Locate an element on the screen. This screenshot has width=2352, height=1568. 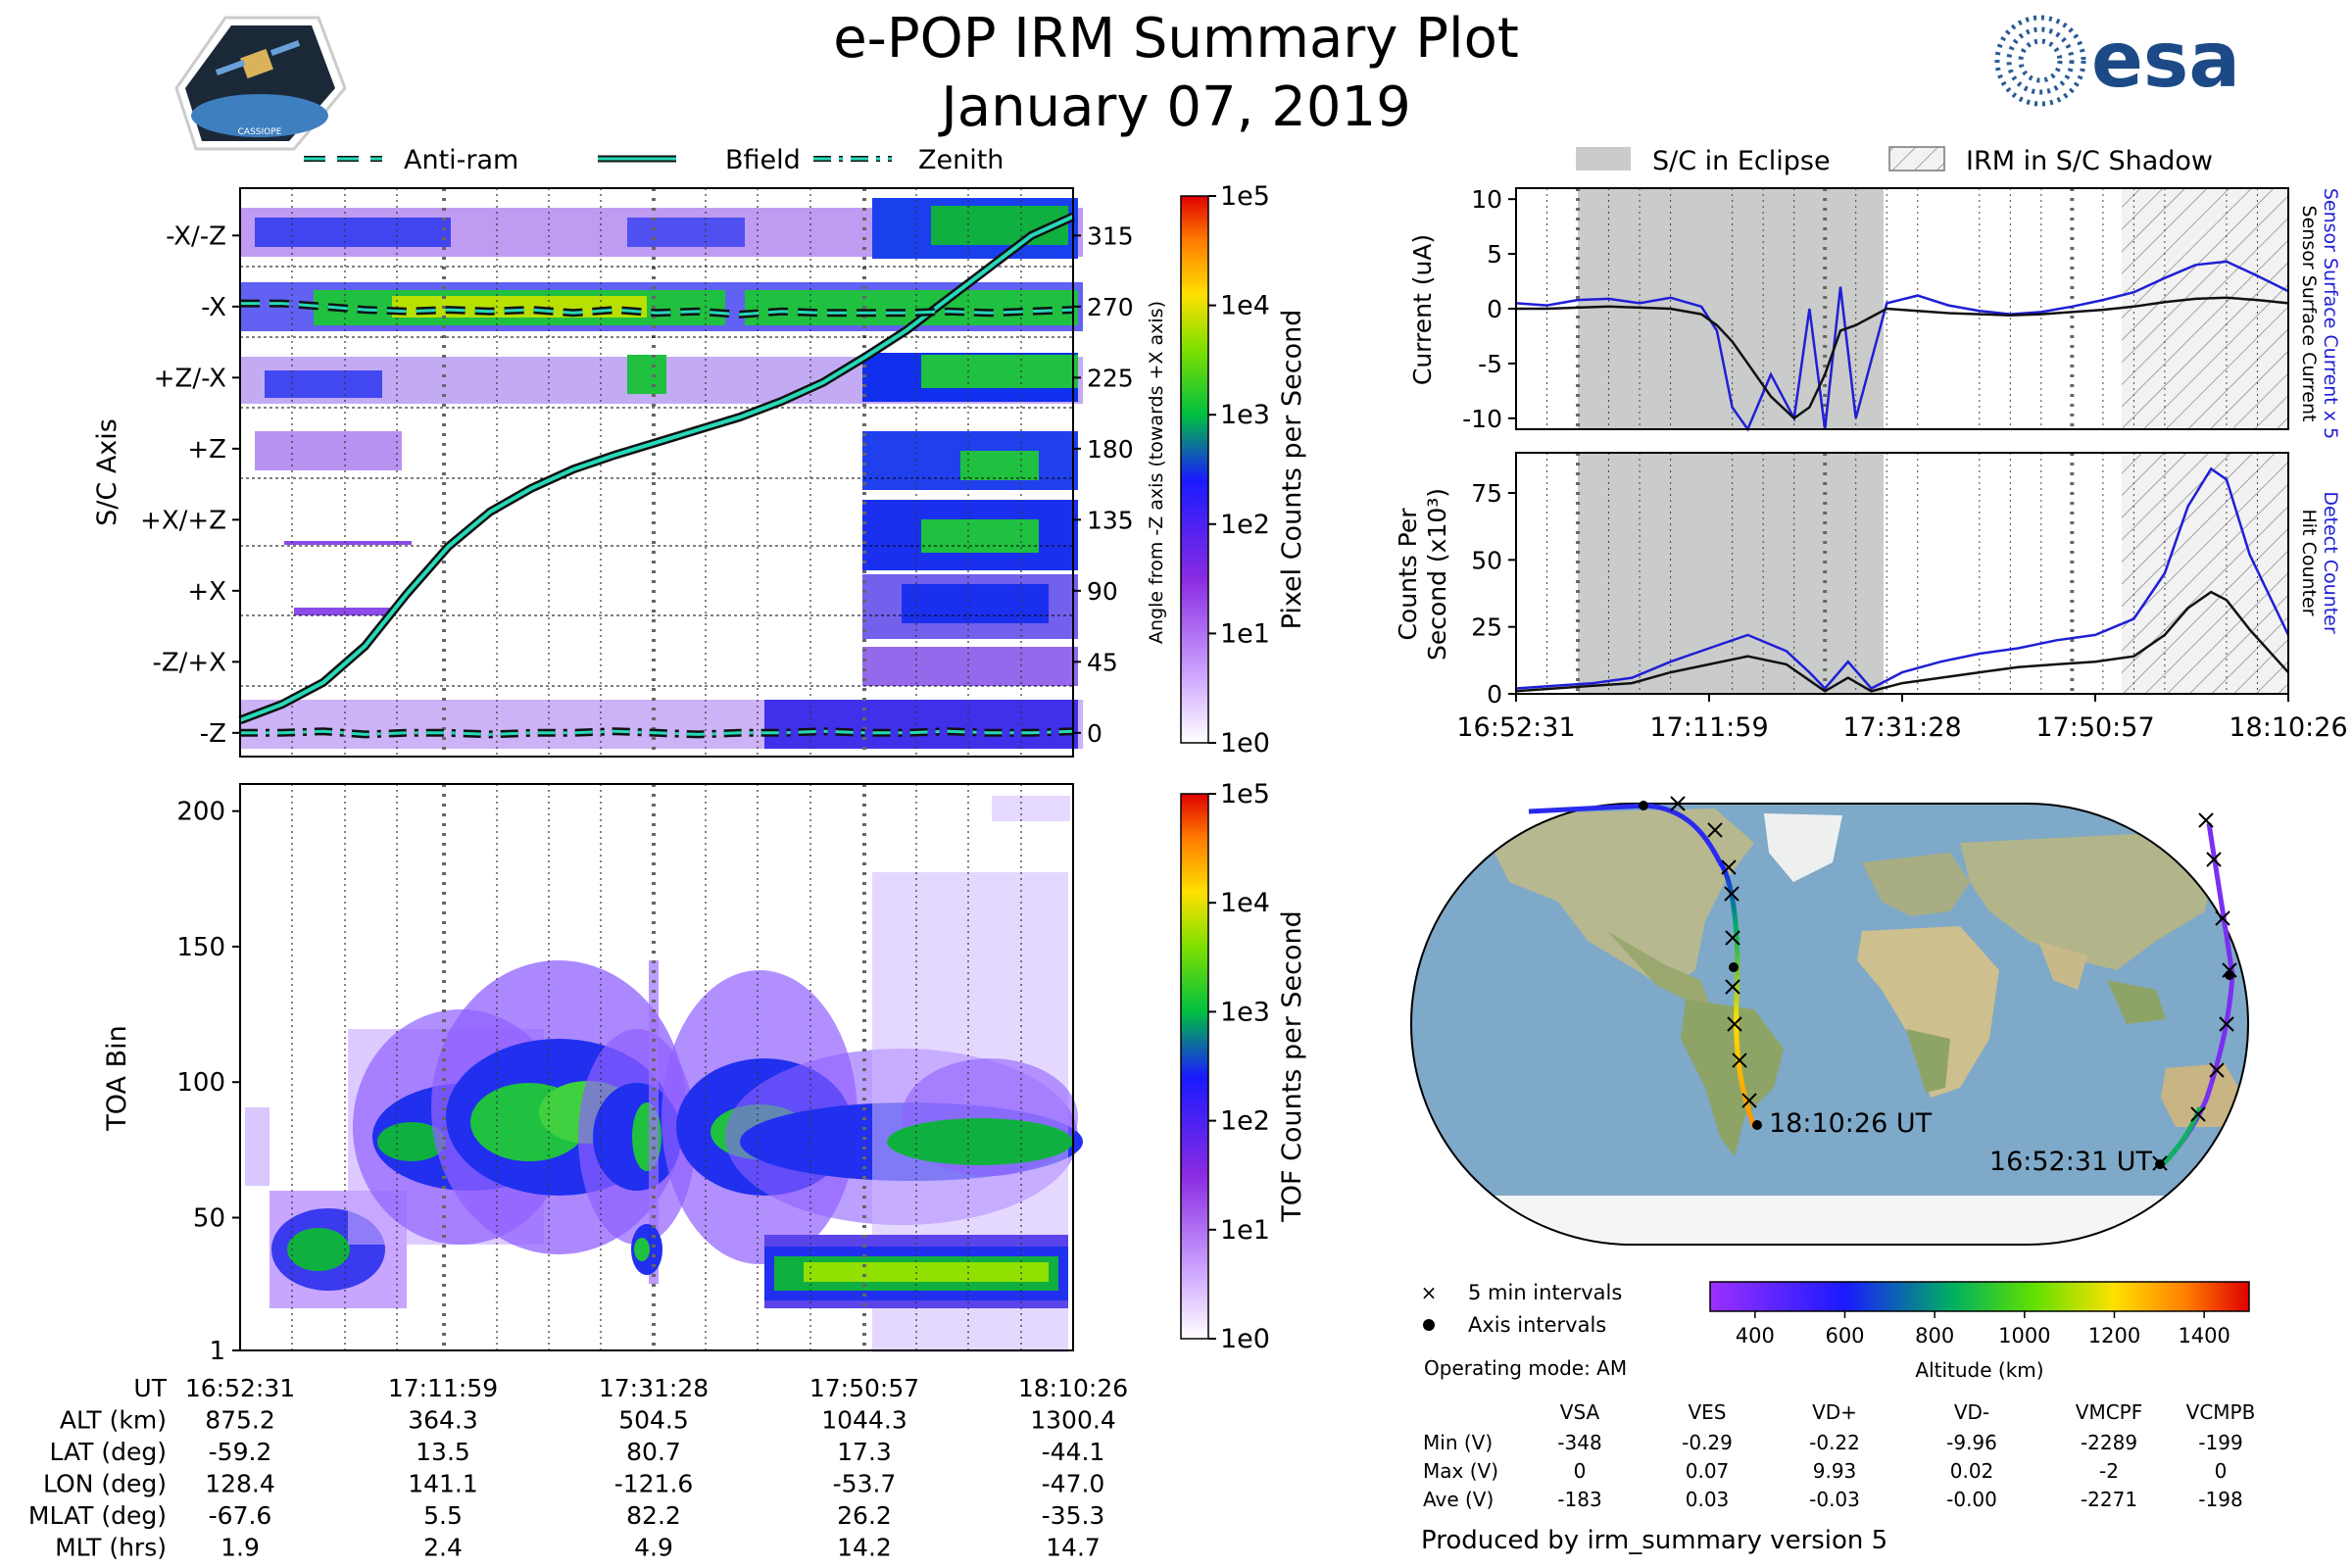
orbit-start-label: 16:52:31 UT is located at coordinates (2071, 1162).